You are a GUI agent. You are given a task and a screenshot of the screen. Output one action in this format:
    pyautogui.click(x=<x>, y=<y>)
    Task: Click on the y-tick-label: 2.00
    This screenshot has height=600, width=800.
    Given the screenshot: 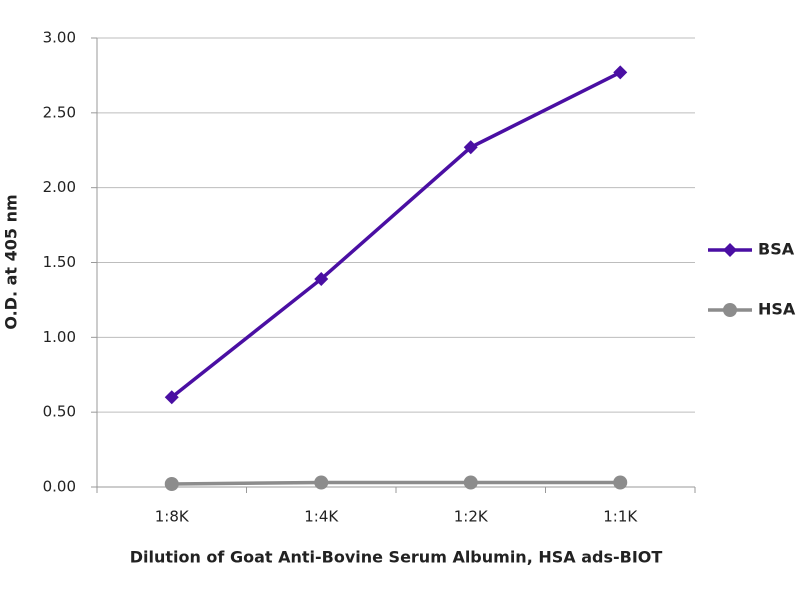 What is the action you would take?
    pyautogui.click(x=59, y=187)
    